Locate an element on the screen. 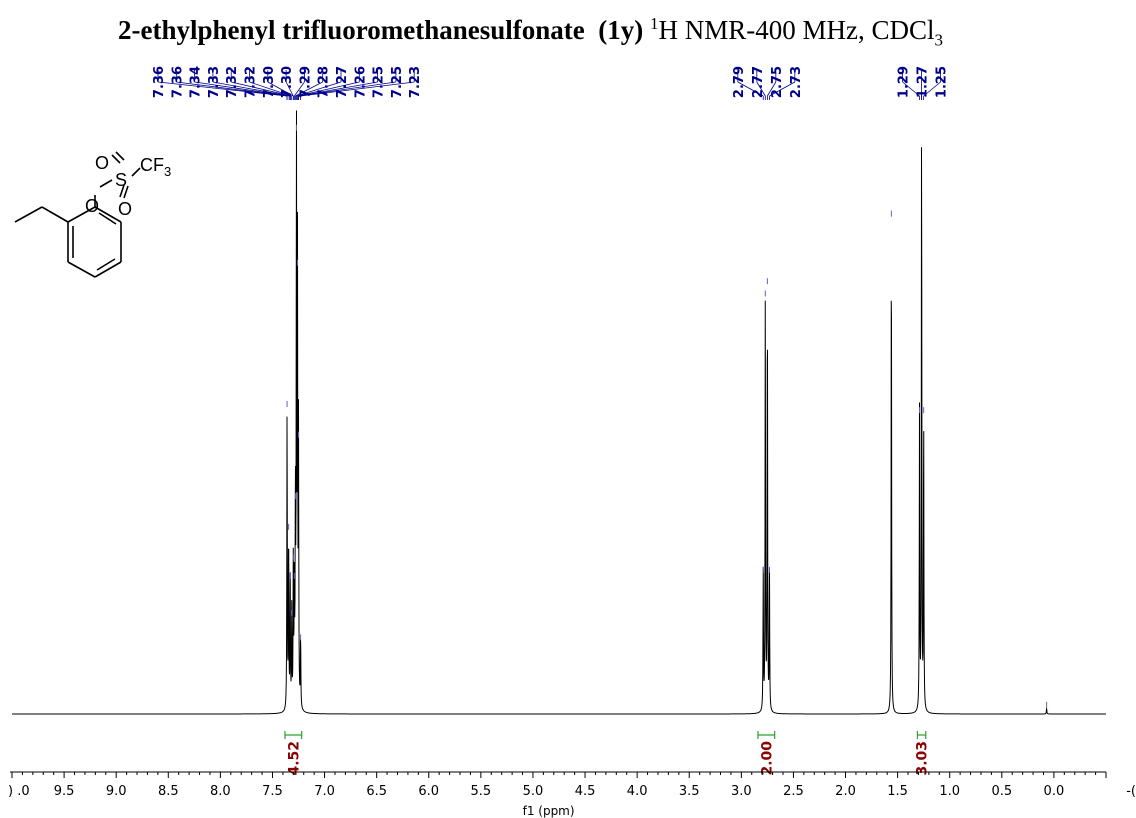 The height and width of the screenshot is (818, 1136). peak-label: 7.27 is located at coordinates (342, 82).